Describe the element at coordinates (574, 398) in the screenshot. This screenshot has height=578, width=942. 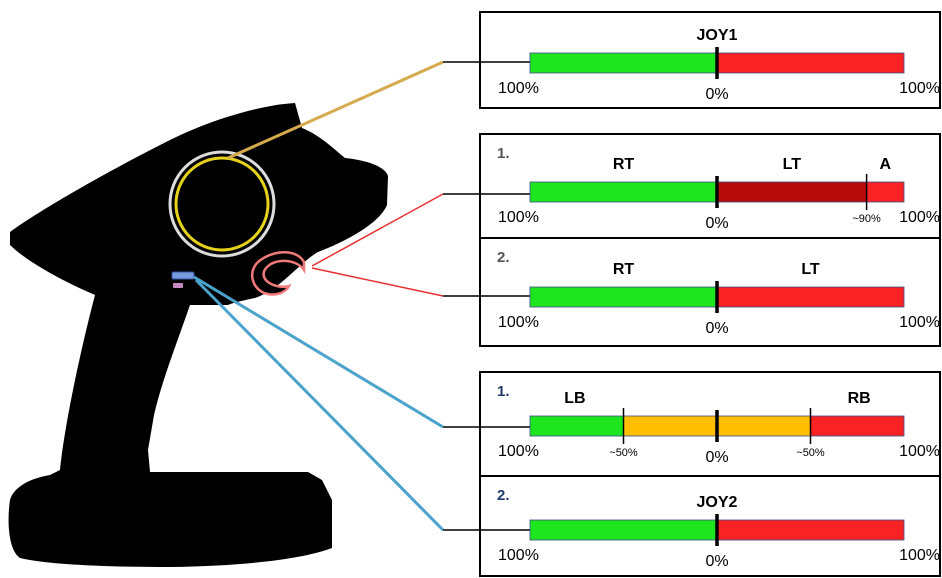
I see `top-label: LB` at that location.